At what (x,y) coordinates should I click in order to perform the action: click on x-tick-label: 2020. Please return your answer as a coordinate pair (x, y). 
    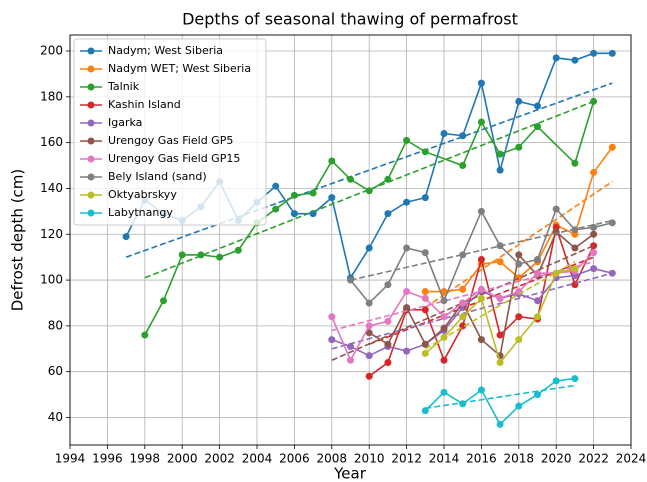
    Looking at the image, I should click on (556, 459).